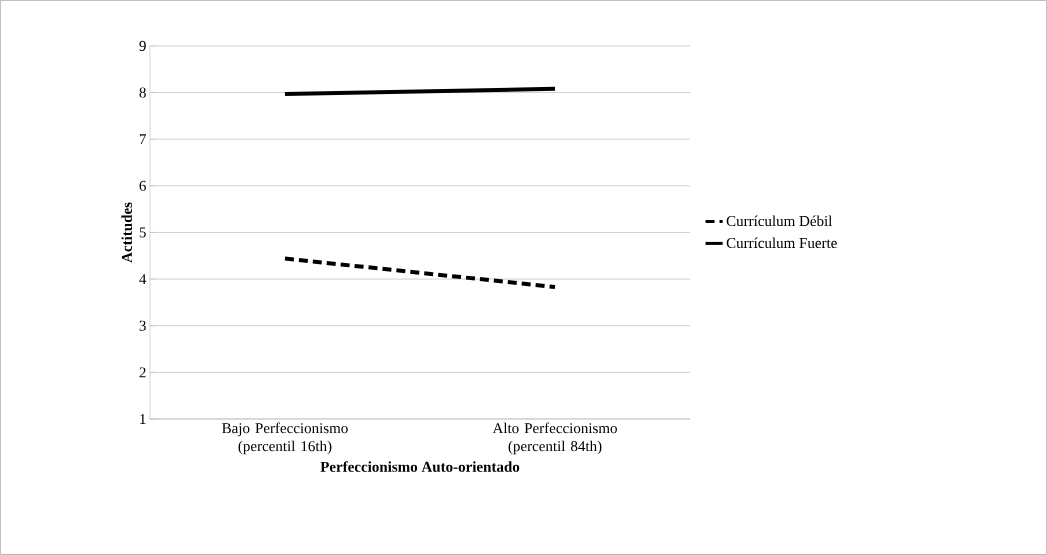  Describe the element at coordinates (554, 438) in the screenshot. I see `x-tick-label: Alto Perfeccionismo (percentil 84th)` at that location.